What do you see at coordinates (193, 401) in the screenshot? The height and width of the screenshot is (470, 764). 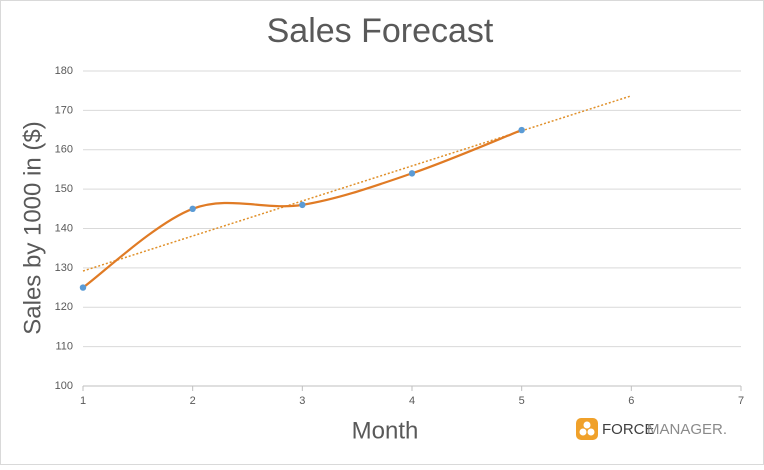 I see `x-tick-label: 2` at bounding box center [193, 401].